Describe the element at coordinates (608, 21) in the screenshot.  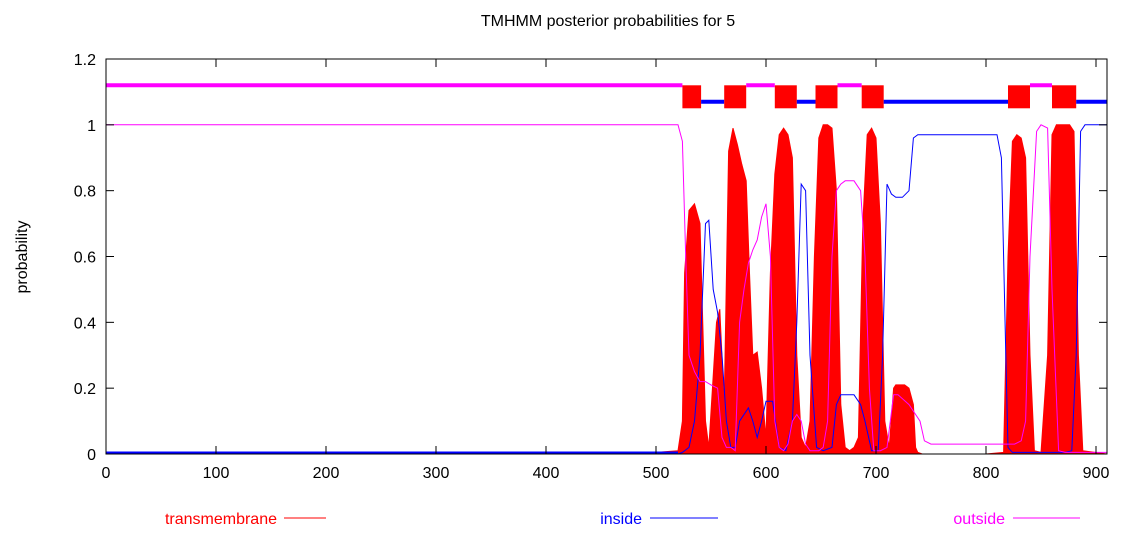
I see `chart-title: TMHMM posterior probabilities for 5` at that location.